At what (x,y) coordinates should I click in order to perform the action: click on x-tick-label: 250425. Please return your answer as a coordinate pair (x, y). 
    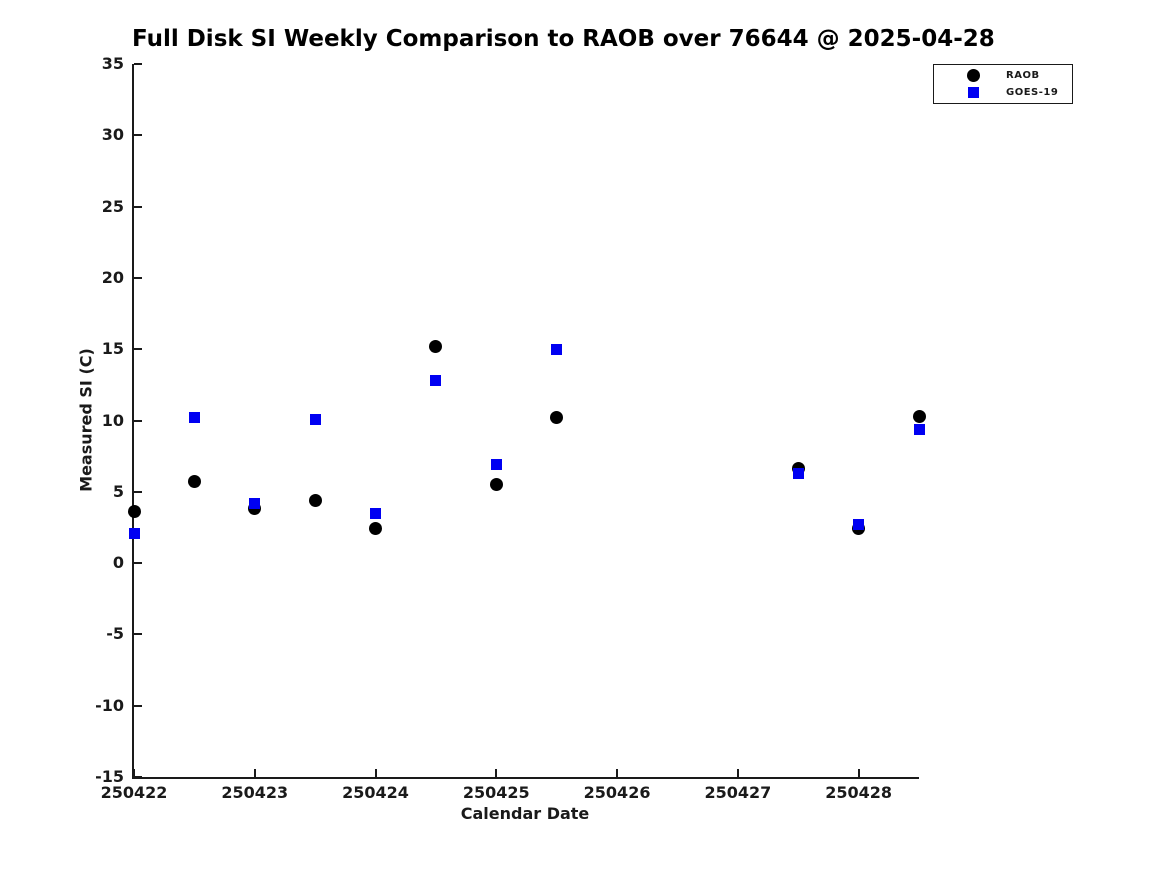
    Looking at the image, I should click on (496, 792).